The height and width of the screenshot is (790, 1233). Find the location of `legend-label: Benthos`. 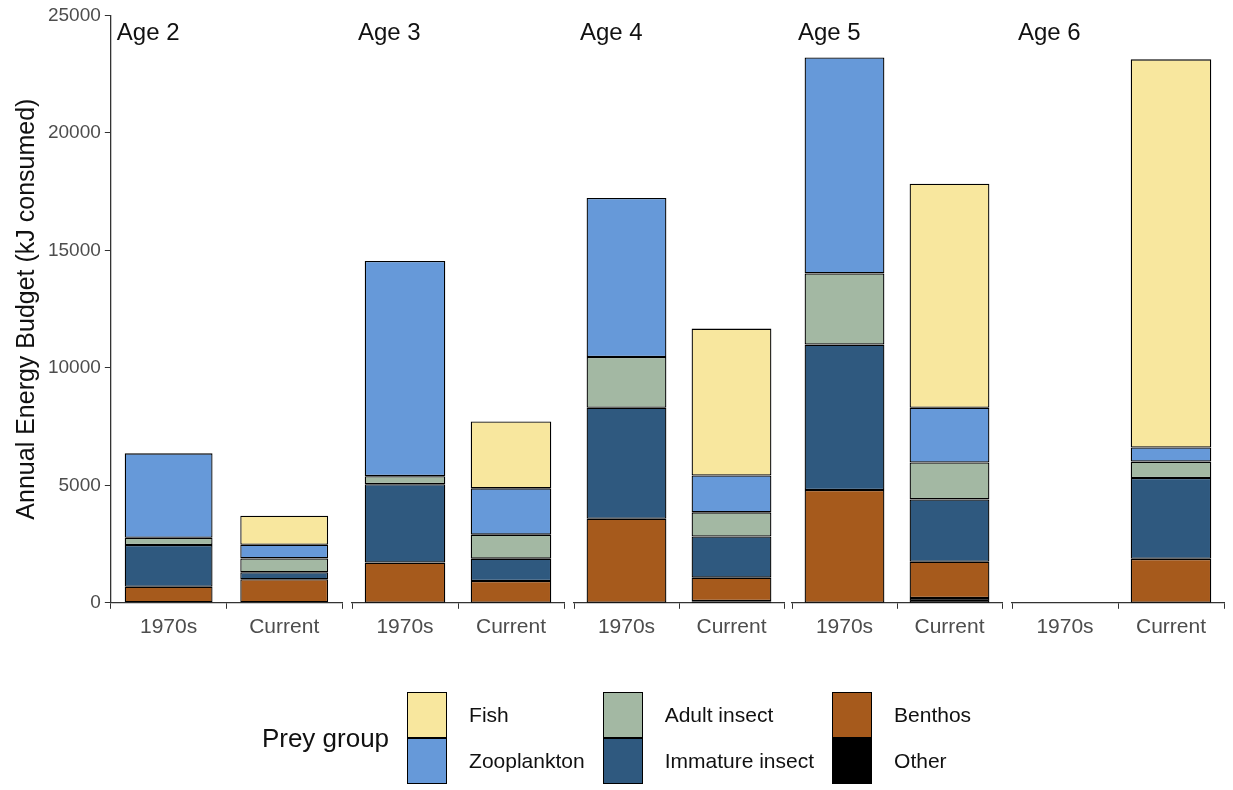

legend-label: Benthos is located at coordinates (933, 715).